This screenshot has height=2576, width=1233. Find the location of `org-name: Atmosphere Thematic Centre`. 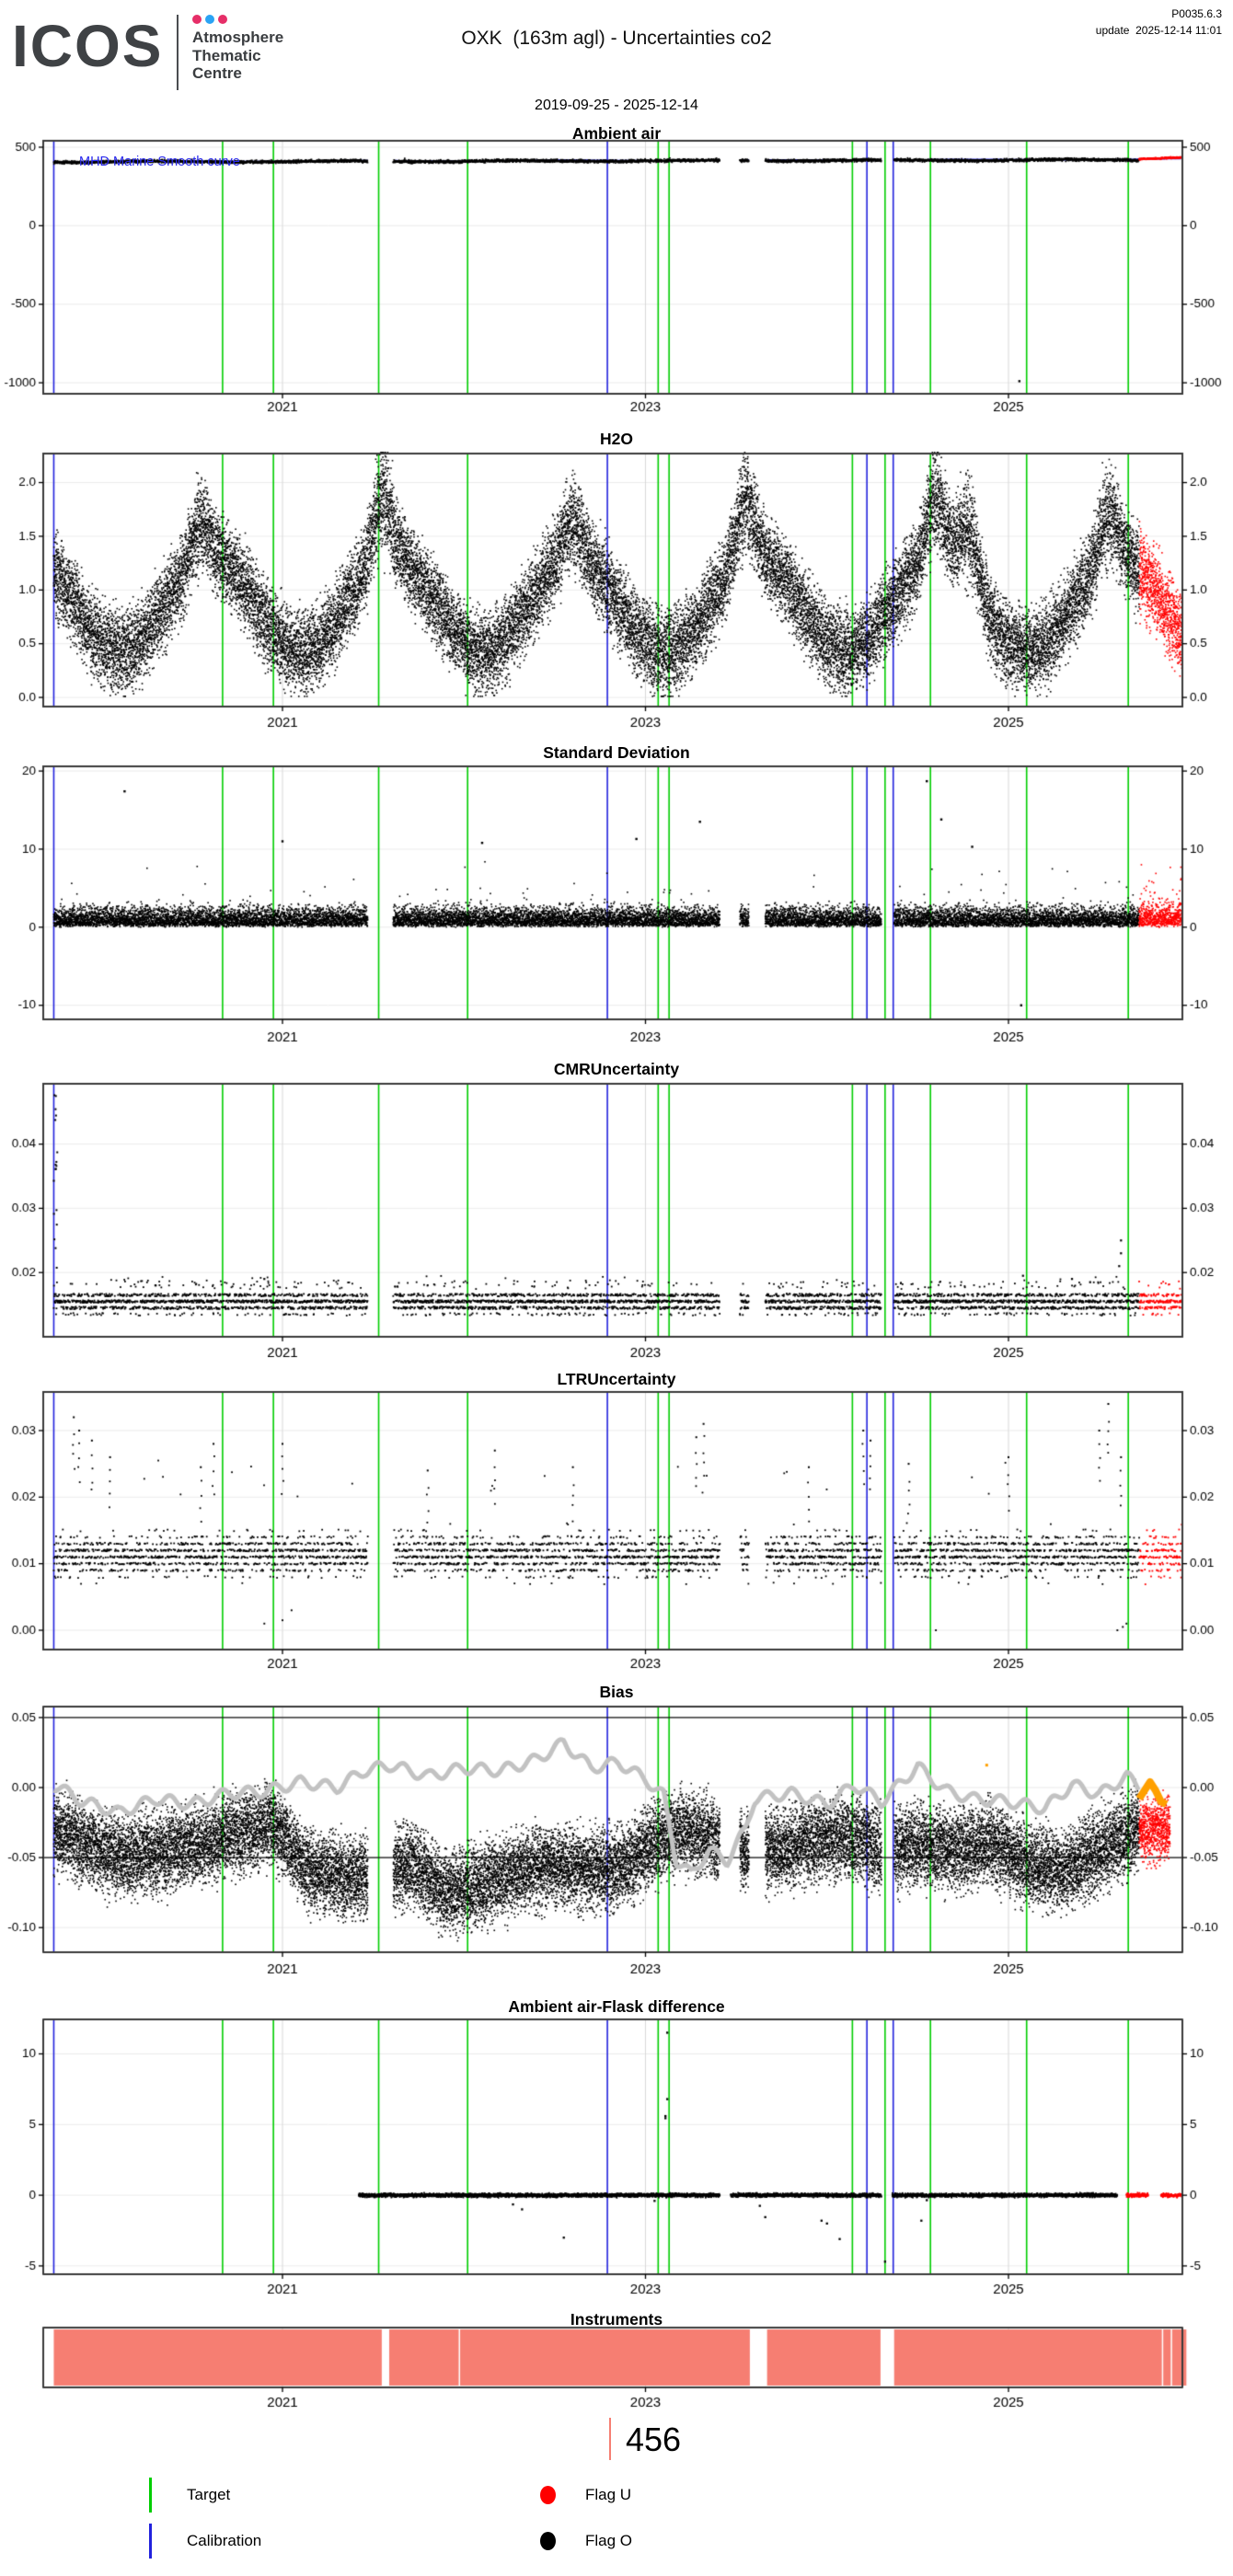

org-name: Atmosphere Thematic Centre is located at coordinates (237, 56).